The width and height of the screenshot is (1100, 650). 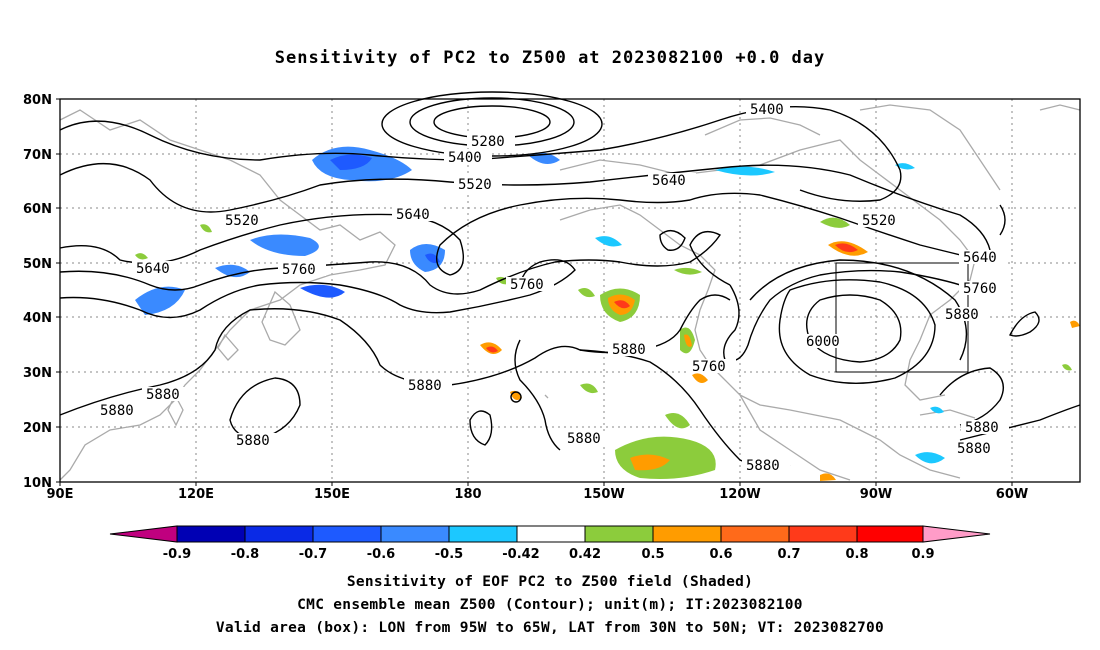 I want to click on lat-label: 60N, so click(x=37, y=209).